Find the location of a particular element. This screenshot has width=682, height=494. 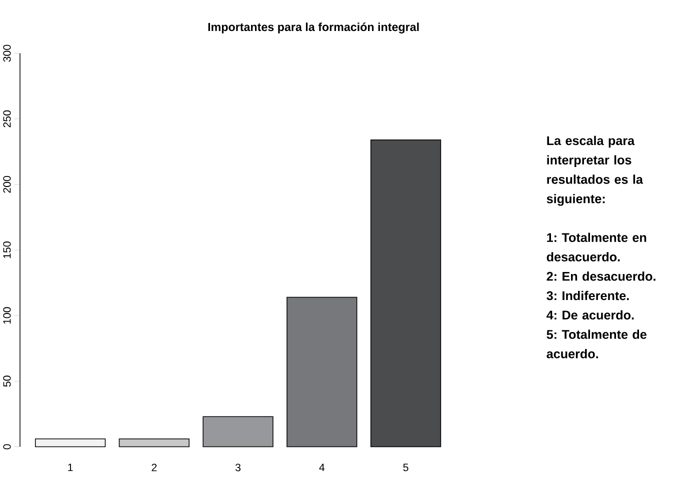

y-tick-label: 100 is located at coordinates (7, 315).